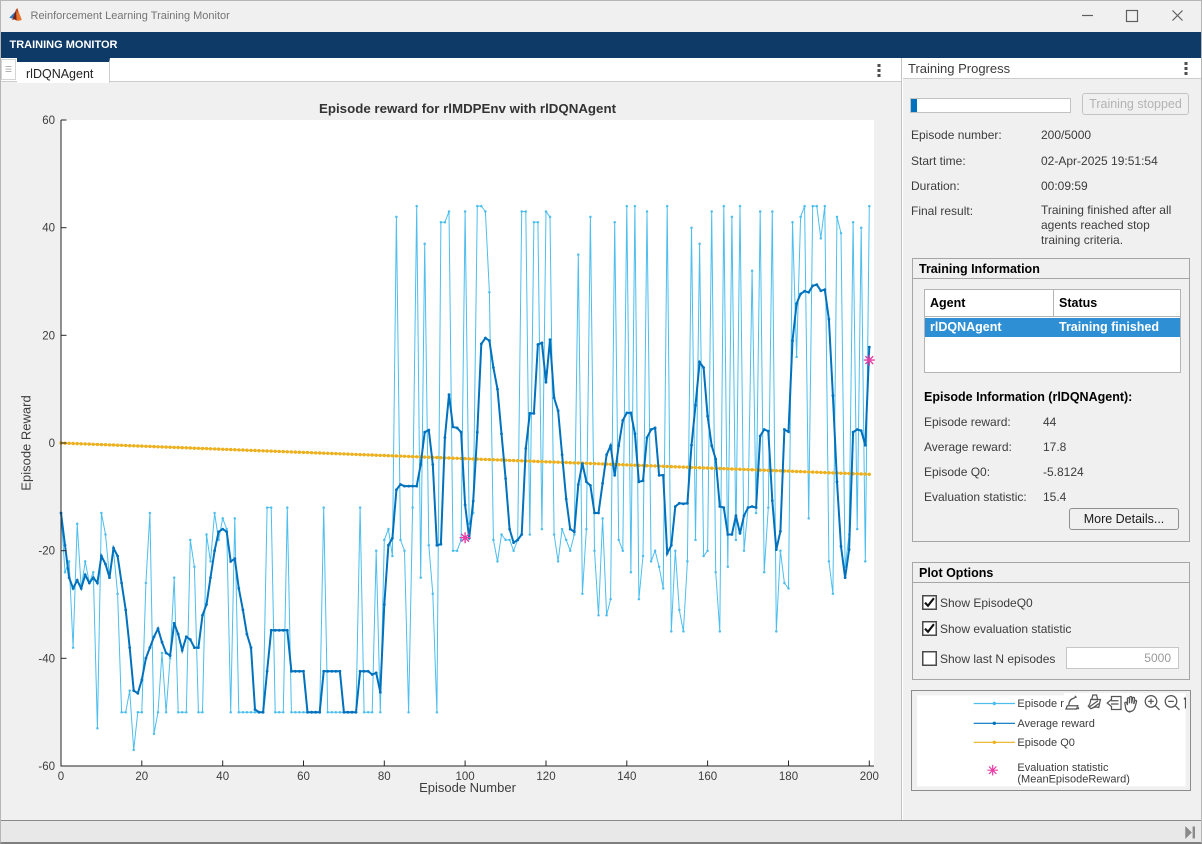 The width and height of the screenshot is (1202, 844). Describe the element at coordinates (788, 777) in the screenshot. I see `svg-text: 180` at that location.